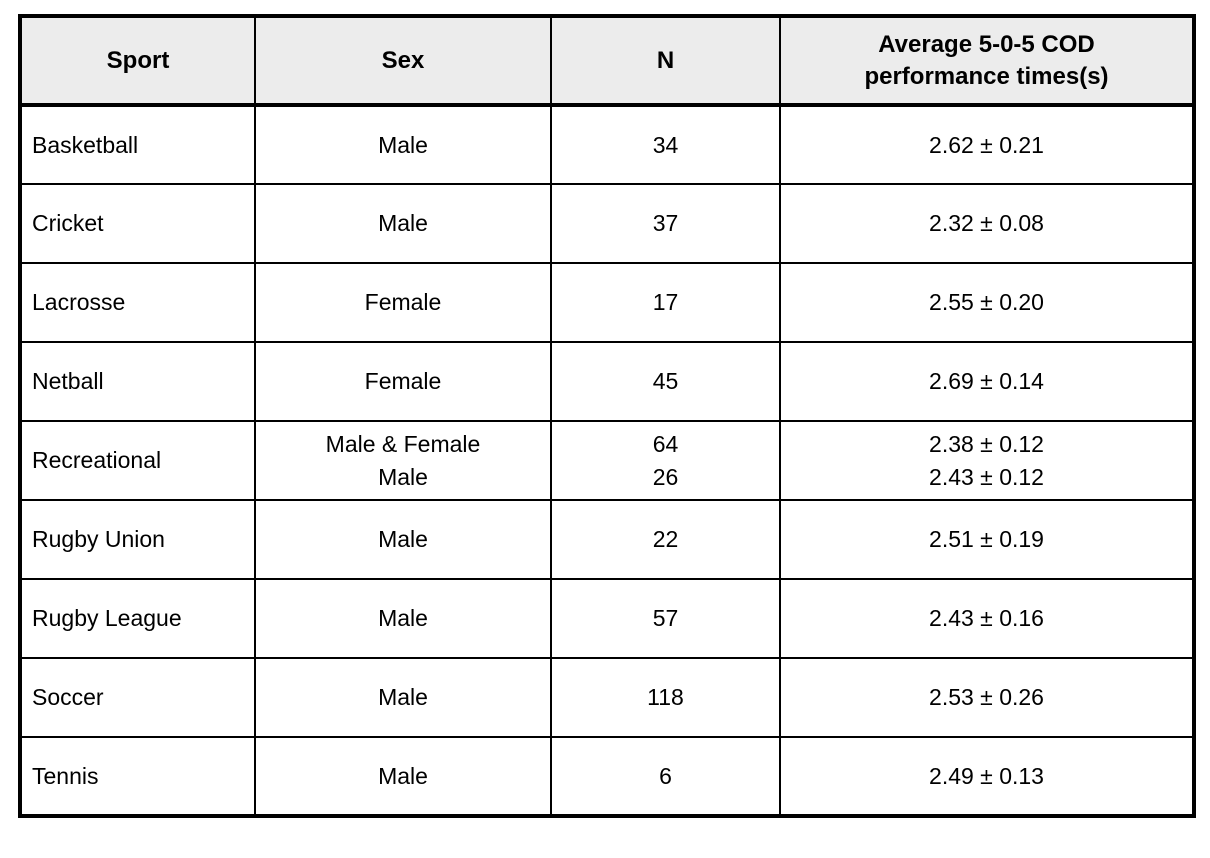  Describe the element at coordinates (137, 302) in the screenshot. I see `cell-sport: Lacrosse` at that location.